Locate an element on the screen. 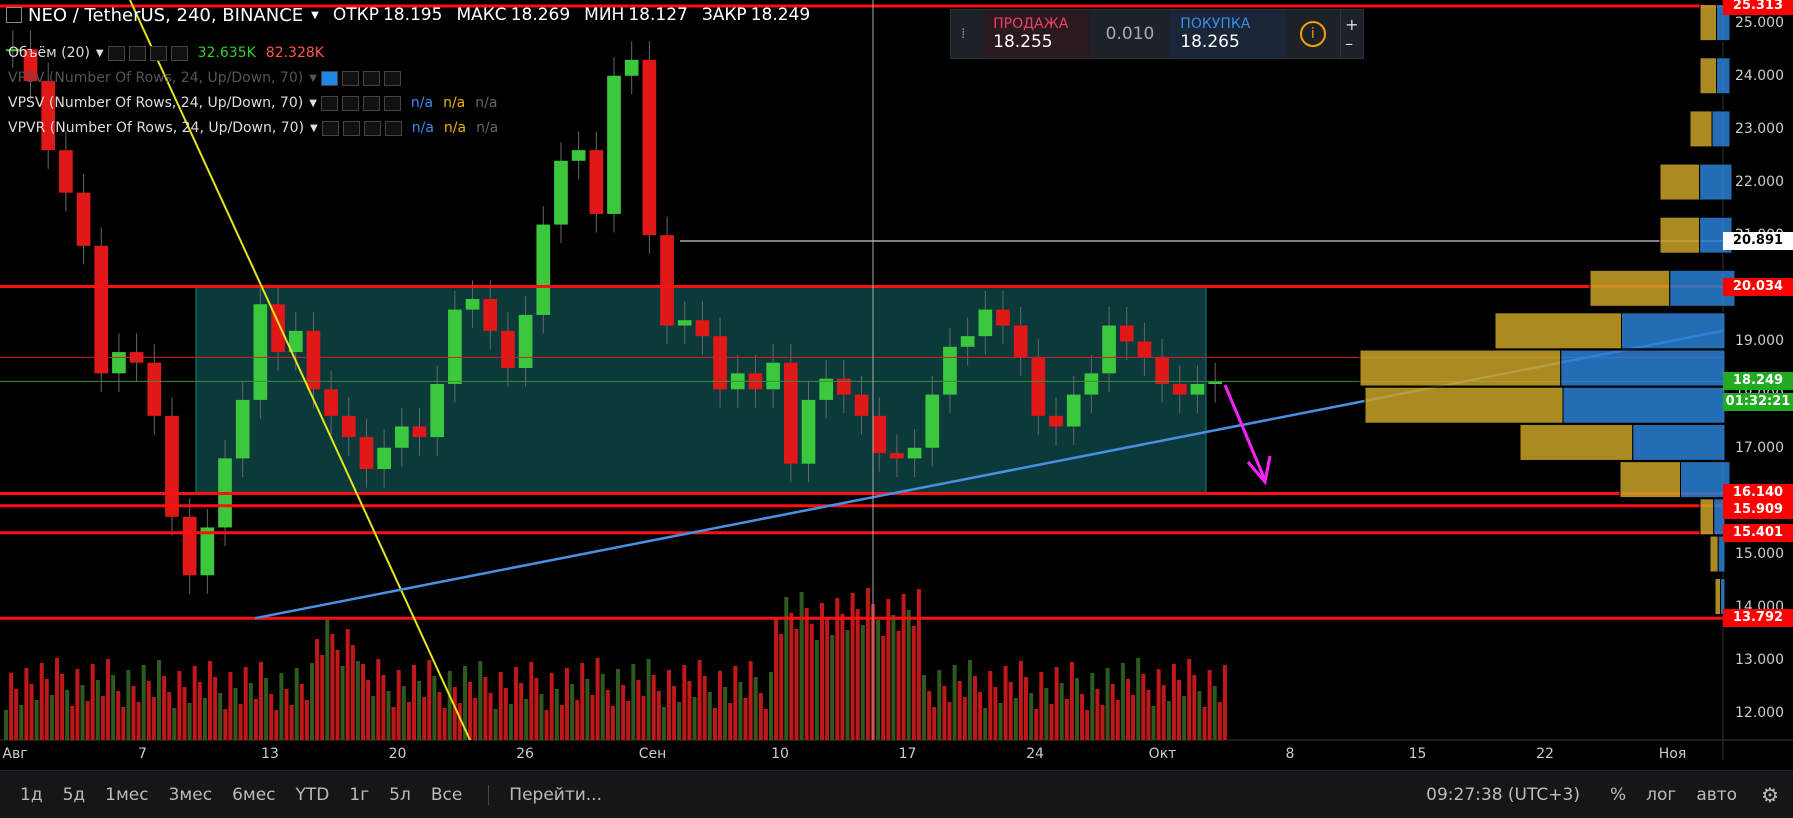  plus-button: + is located at coordinates (1352, 24).